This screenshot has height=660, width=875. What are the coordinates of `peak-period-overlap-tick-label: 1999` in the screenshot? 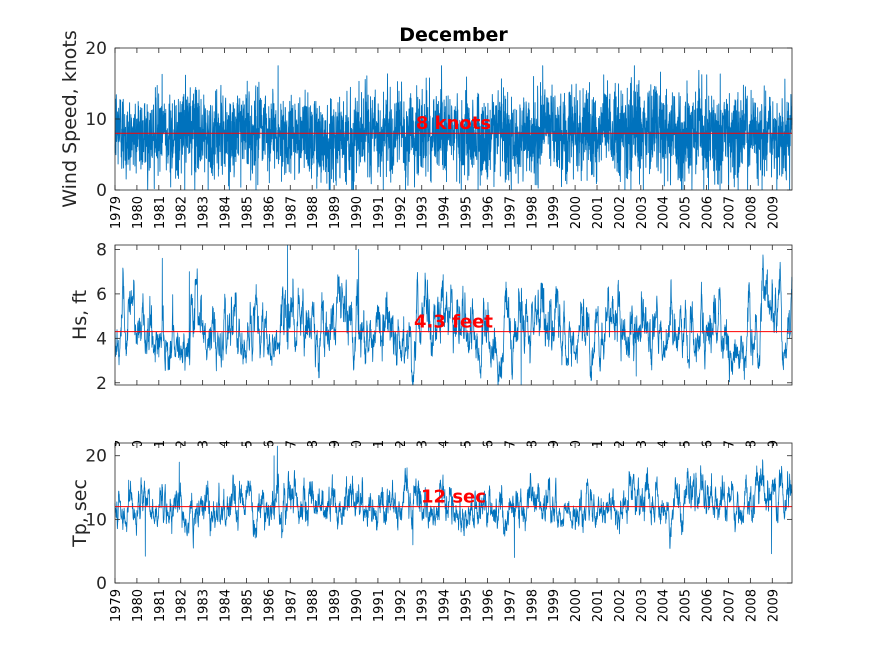 It's located at (554, 456).